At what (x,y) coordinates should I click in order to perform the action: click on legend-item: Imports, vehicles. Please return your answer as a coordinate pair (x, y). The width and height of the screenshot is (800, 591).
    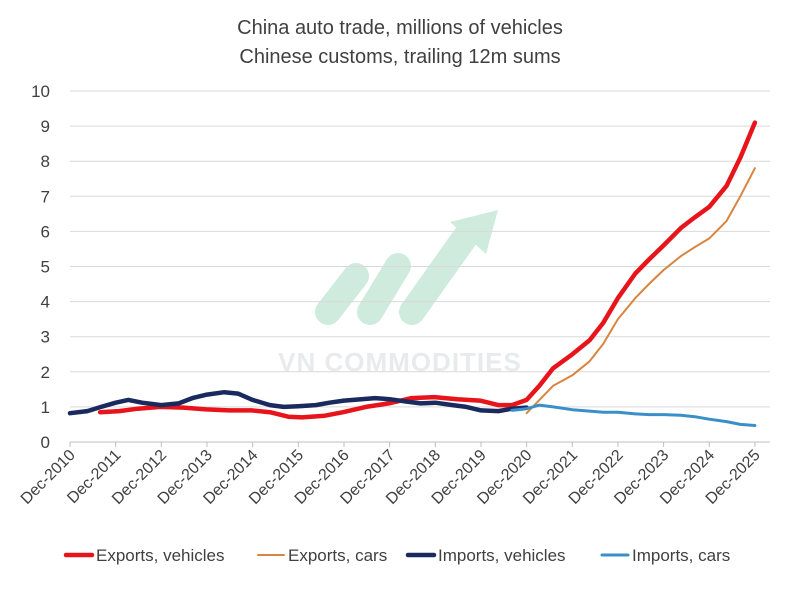
    Looking at the image, I should click on (485, 555).